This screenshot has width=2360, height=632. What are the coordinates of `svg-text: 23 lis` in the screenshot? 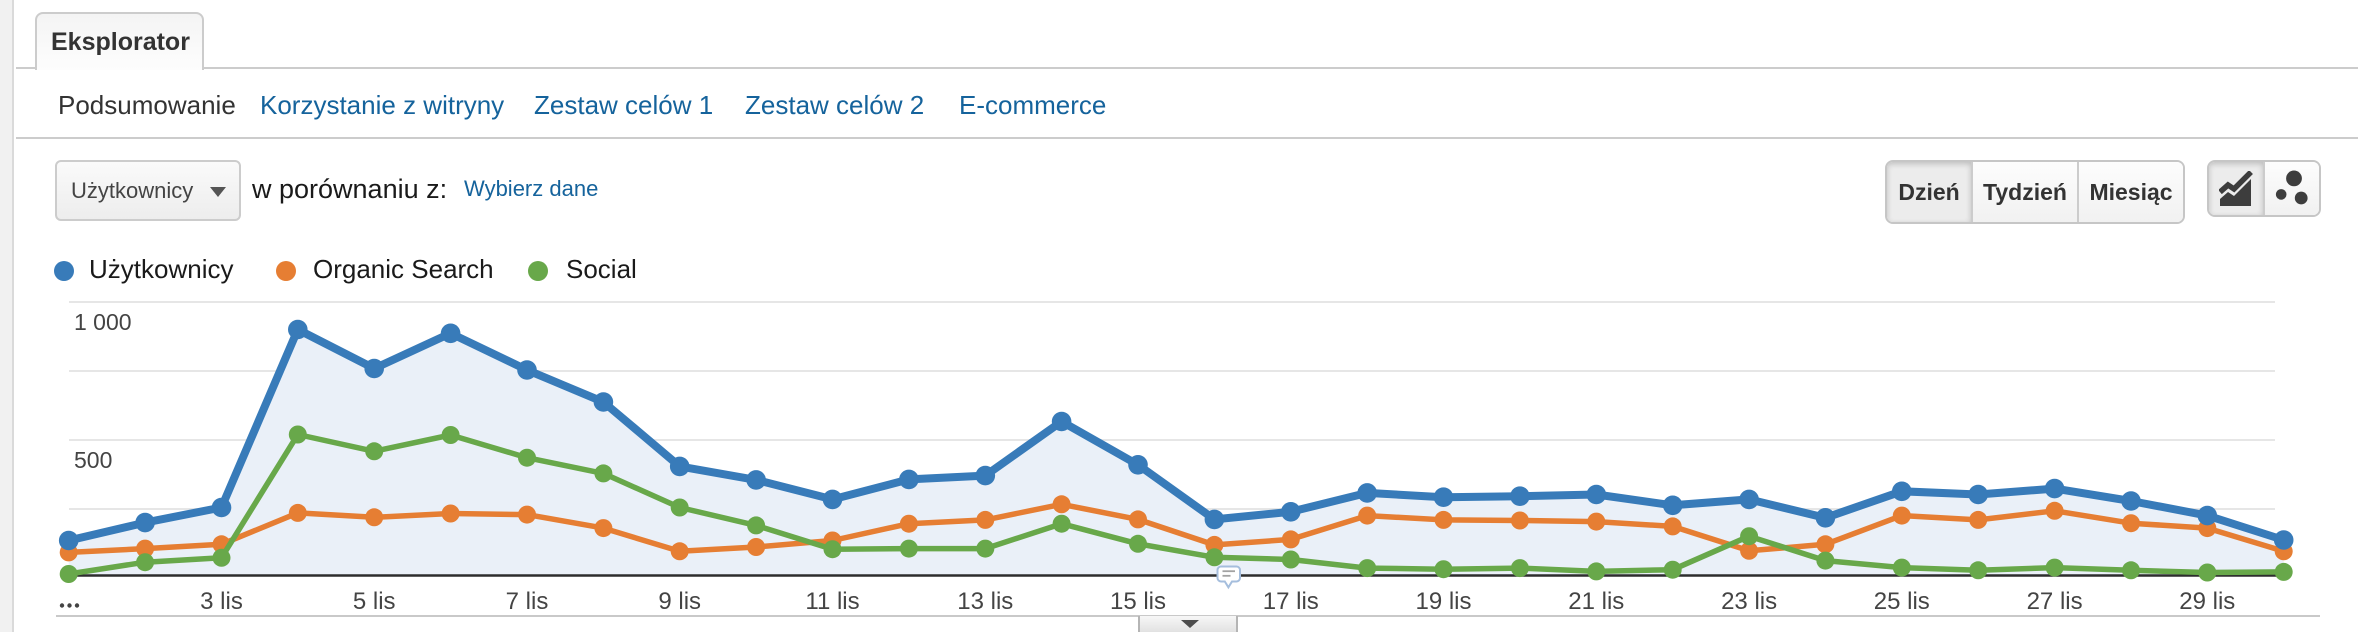 It's located at (1749, 601).